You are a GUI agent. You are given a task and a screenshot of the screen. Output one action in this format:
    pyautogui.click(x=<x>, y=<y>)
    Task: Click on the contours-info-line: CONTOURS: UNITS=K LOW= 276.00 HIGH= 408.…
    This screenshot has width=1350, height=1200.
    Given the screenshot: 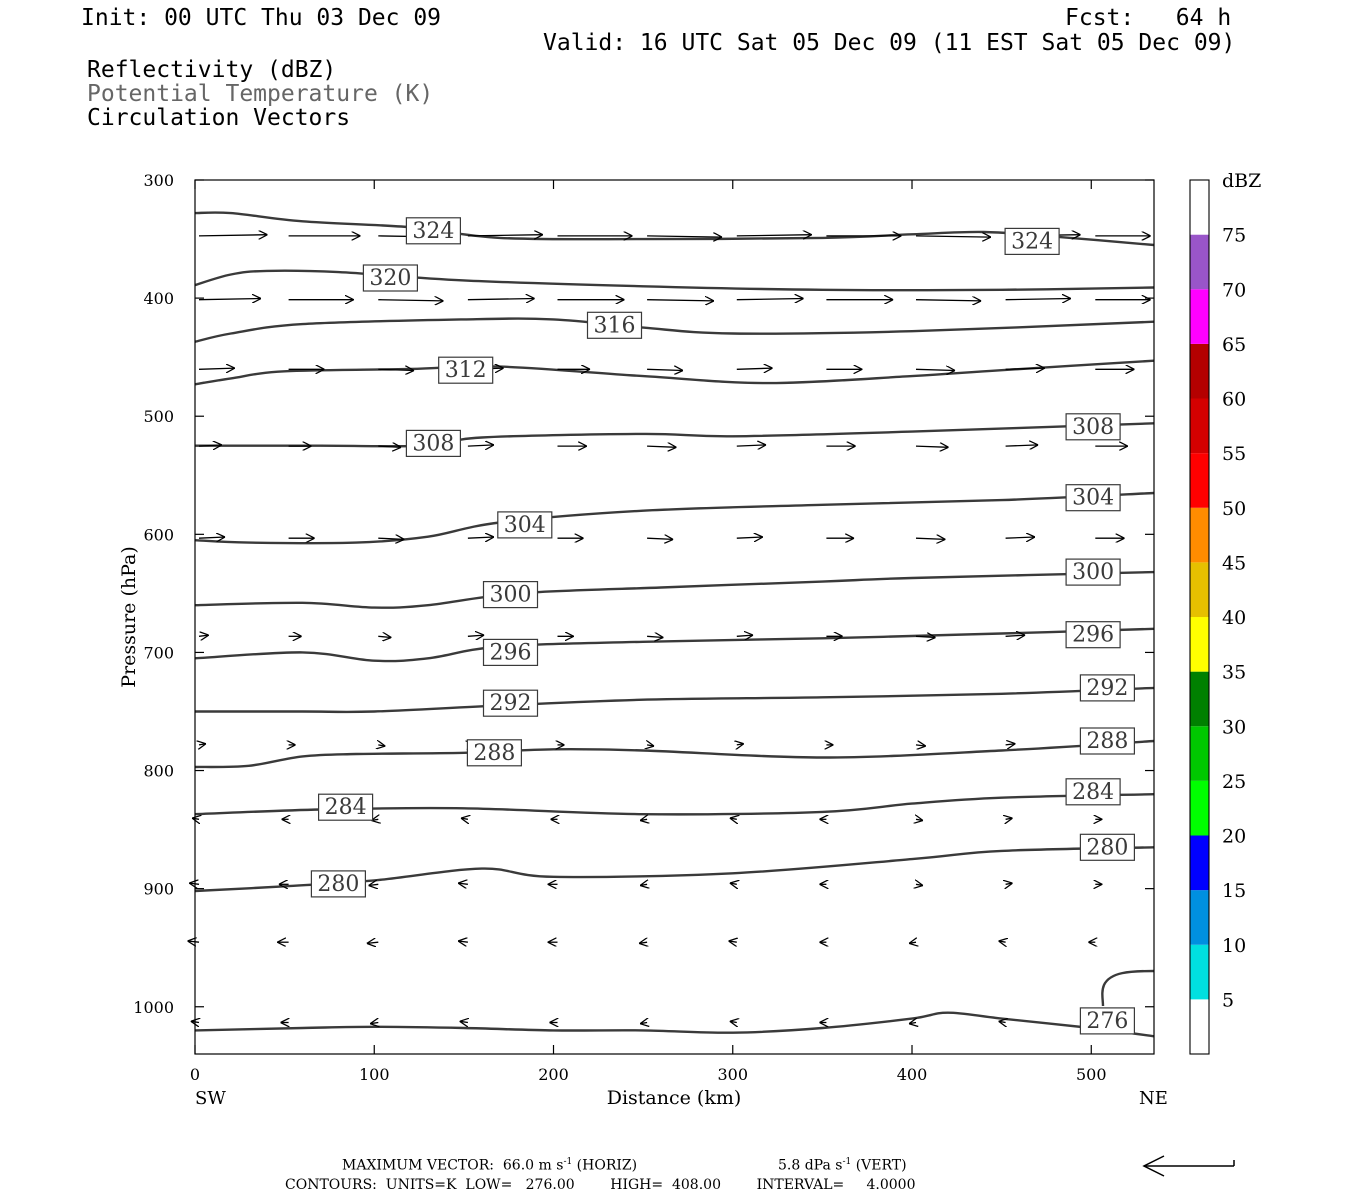 What is the action you would take?
    pyautogui.click(x=600, y=1185)
    